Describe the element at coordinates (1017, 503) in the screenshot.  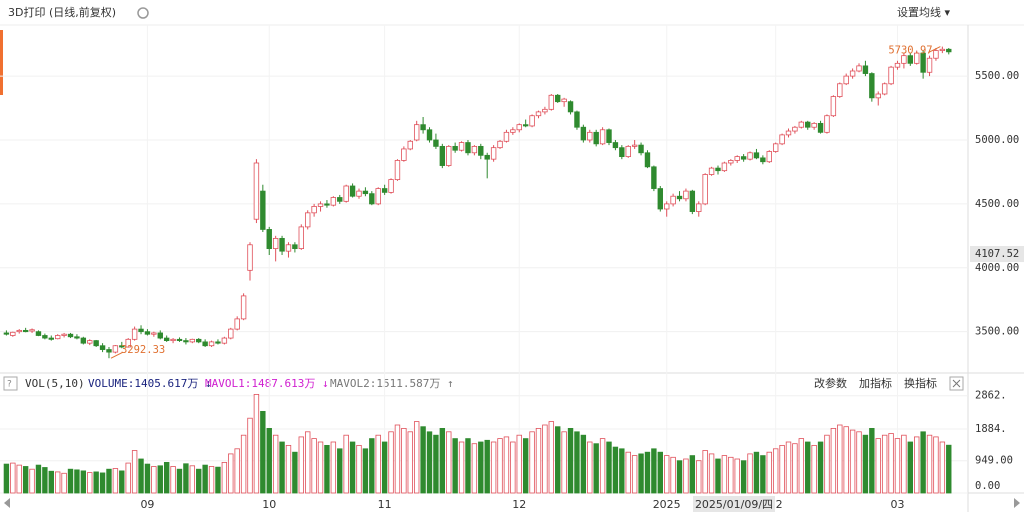
I see `scroll-right` at that location.